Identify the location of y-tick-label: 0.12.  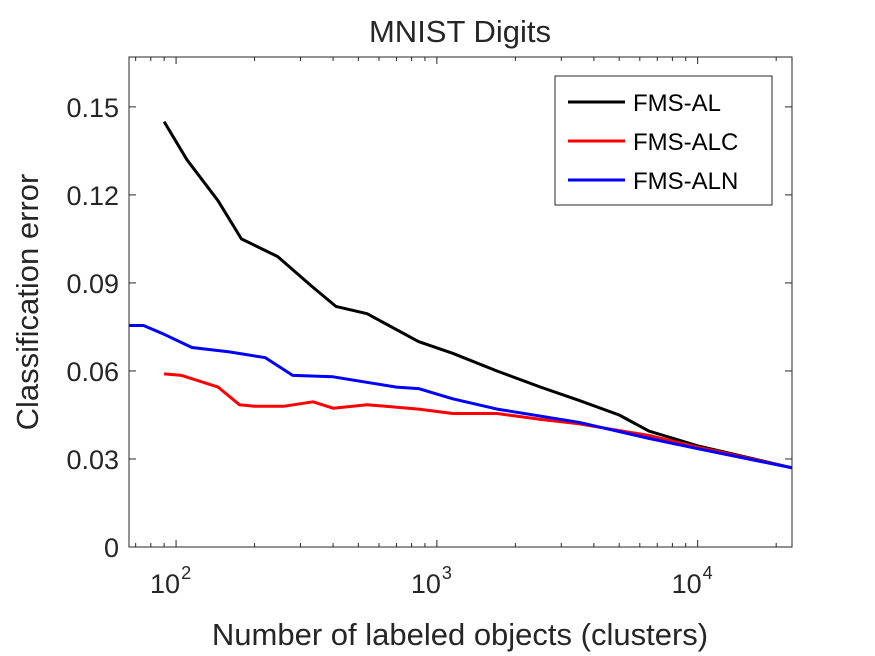
(92, 196).